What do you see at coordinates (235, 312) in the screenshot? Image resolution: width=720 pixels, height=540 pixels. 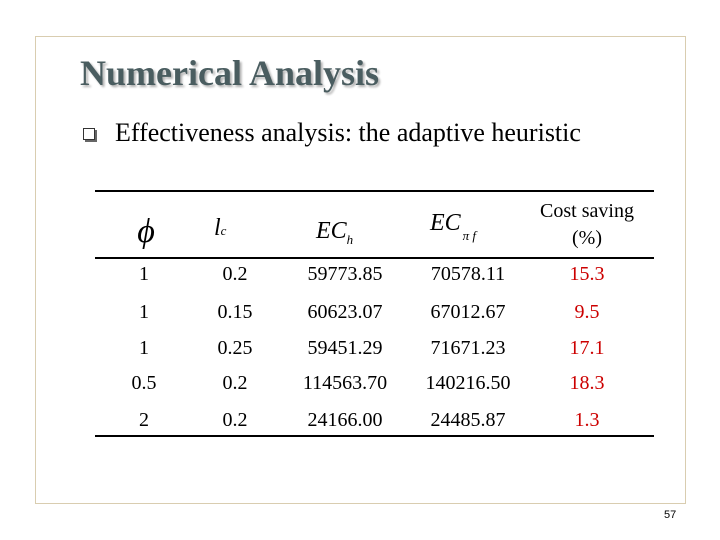 I see `cell-lc: 0.15` at bounding box center [235, 312].